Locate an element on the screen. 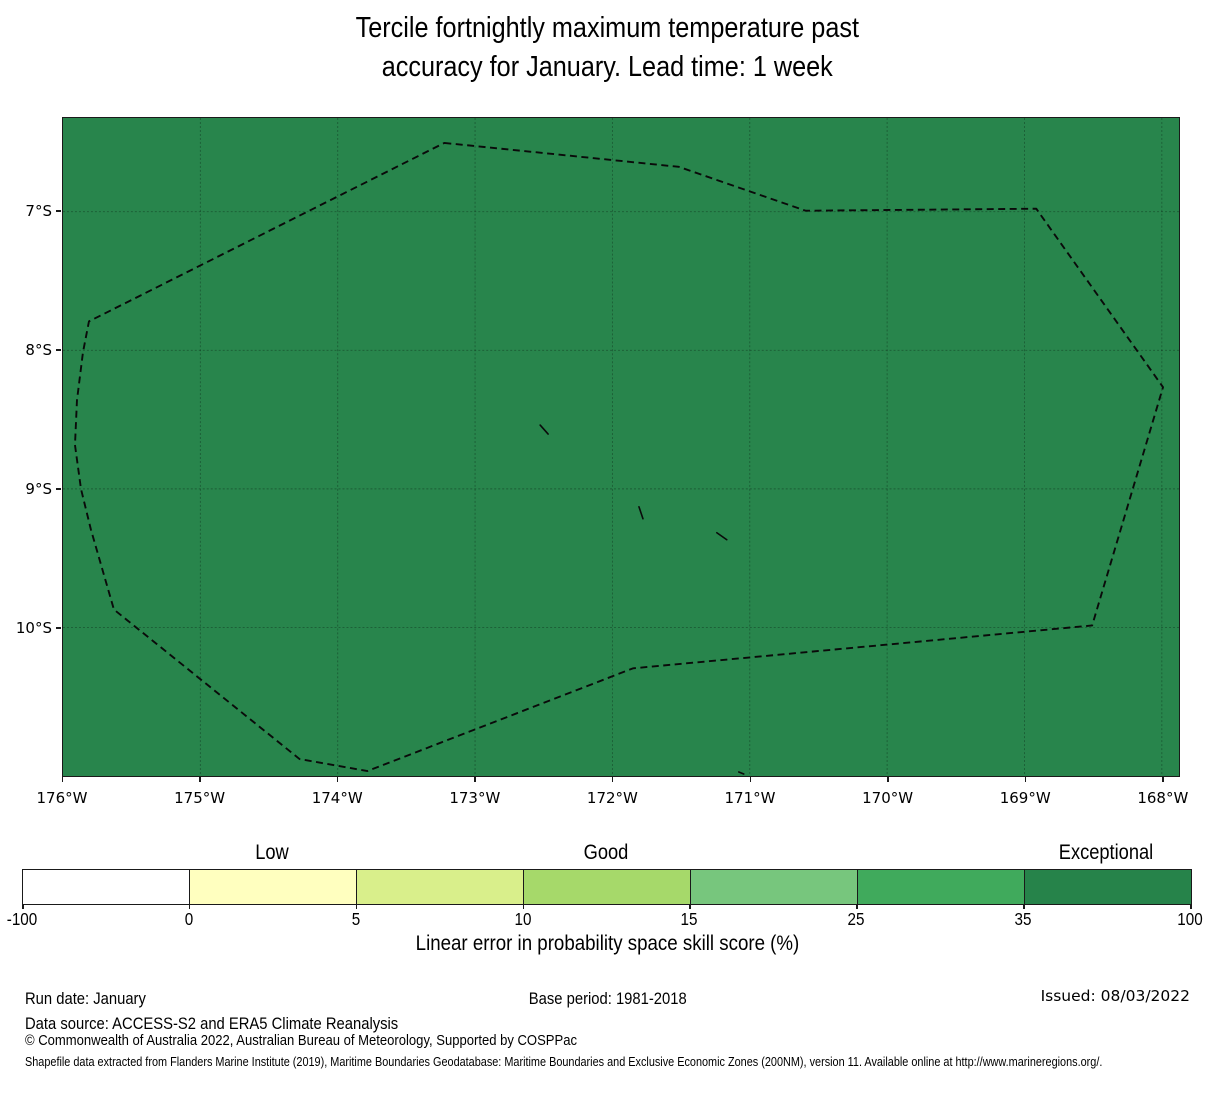 This screenshot has width=1215, height=1095. colorbar-tick-10: 10 is located at coordinates (523, 919).